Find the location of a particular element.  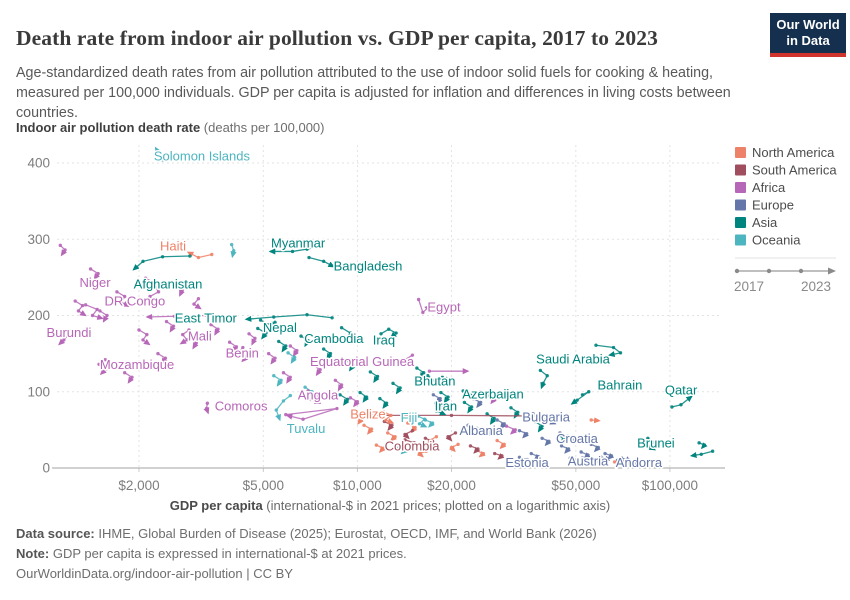

label-fiji: Fiji is located at coordinates (409, 418).